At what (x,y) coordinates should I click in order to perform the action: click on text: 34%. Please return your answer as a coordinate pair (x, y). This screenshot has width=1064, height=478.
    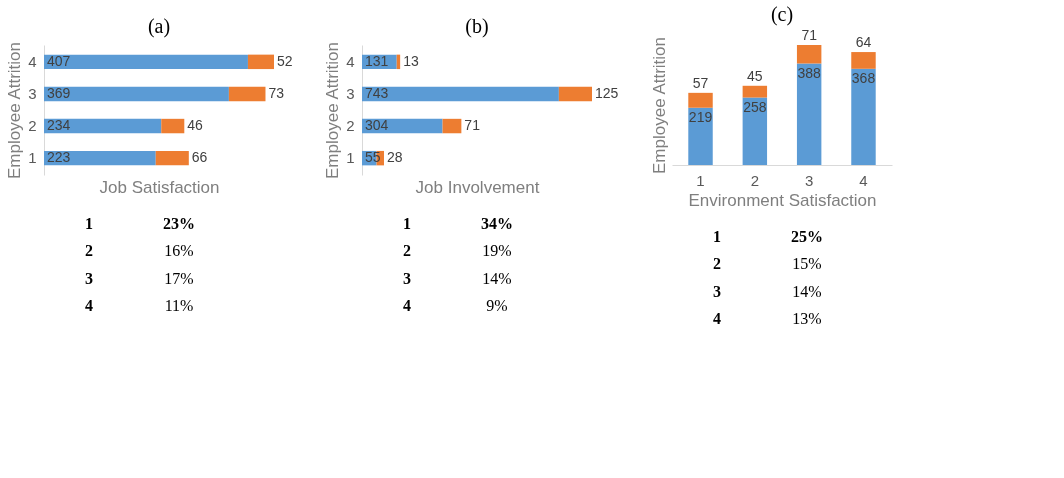
    Looking at the image, I should click on (497, 223).